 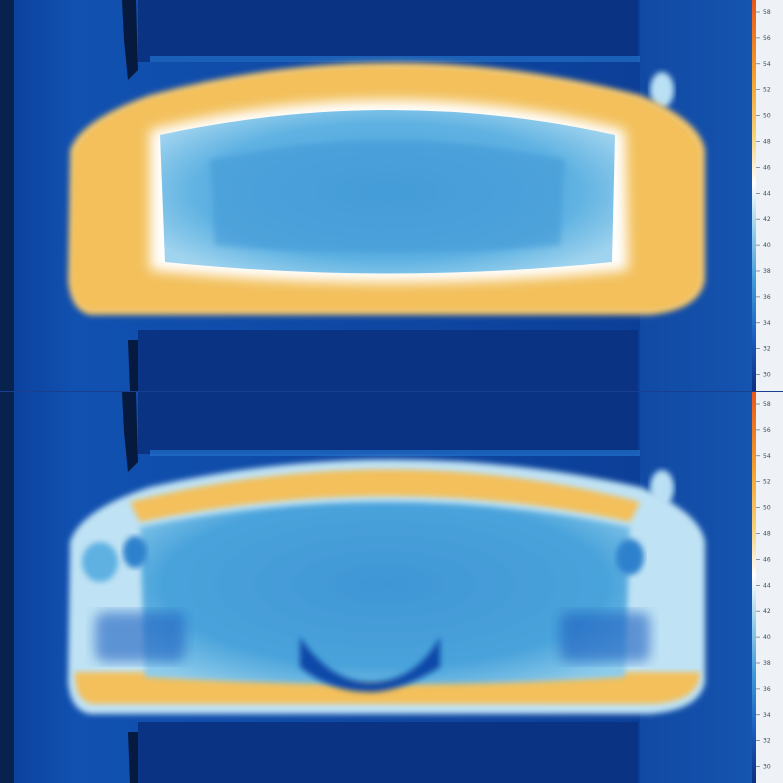 What do you see at coordinates (391, 391) in the screenshot?
I see `panel-divider` at bounding box center [391, 391].